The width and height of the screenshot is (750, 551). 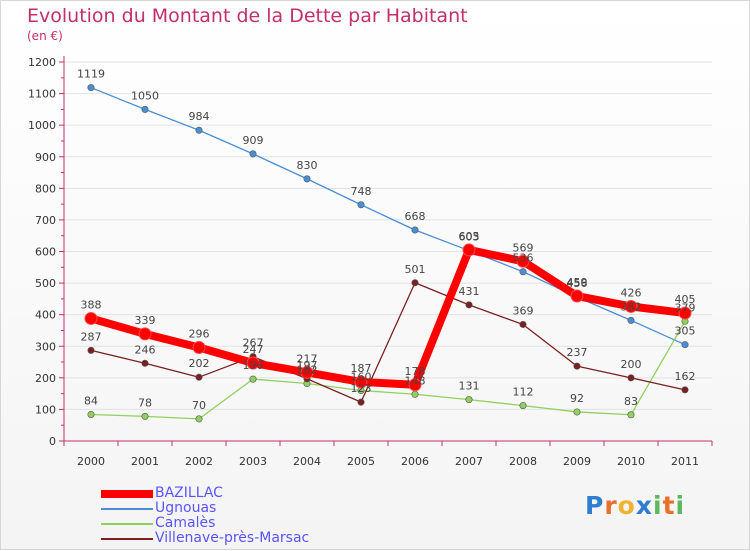 I want to click on data-label: 196, so click(x=253, y=365).